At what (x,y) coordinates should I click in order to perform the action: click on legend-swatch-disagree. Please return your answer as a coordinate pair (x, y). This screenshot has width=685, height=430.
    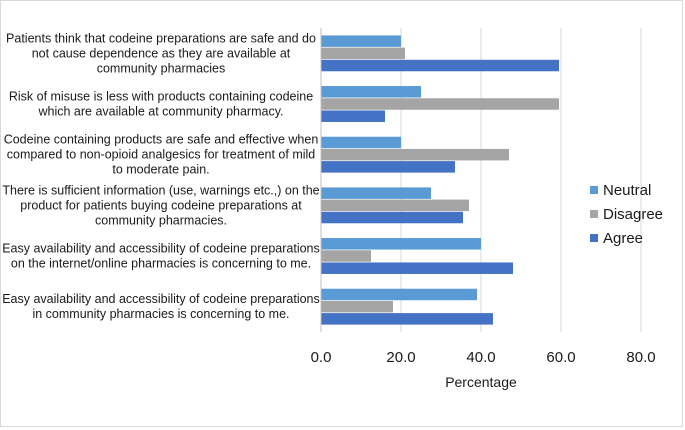
    Looking at the image, I should click on (594, 214).